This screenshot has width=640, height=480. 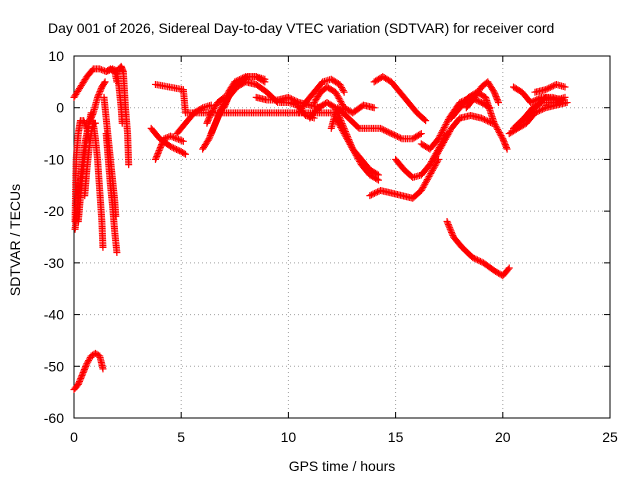 What do you see at coordinates (181, 437) in the screenshot?
I see `x-tick-label: 5` at bounding box center [181, 437].